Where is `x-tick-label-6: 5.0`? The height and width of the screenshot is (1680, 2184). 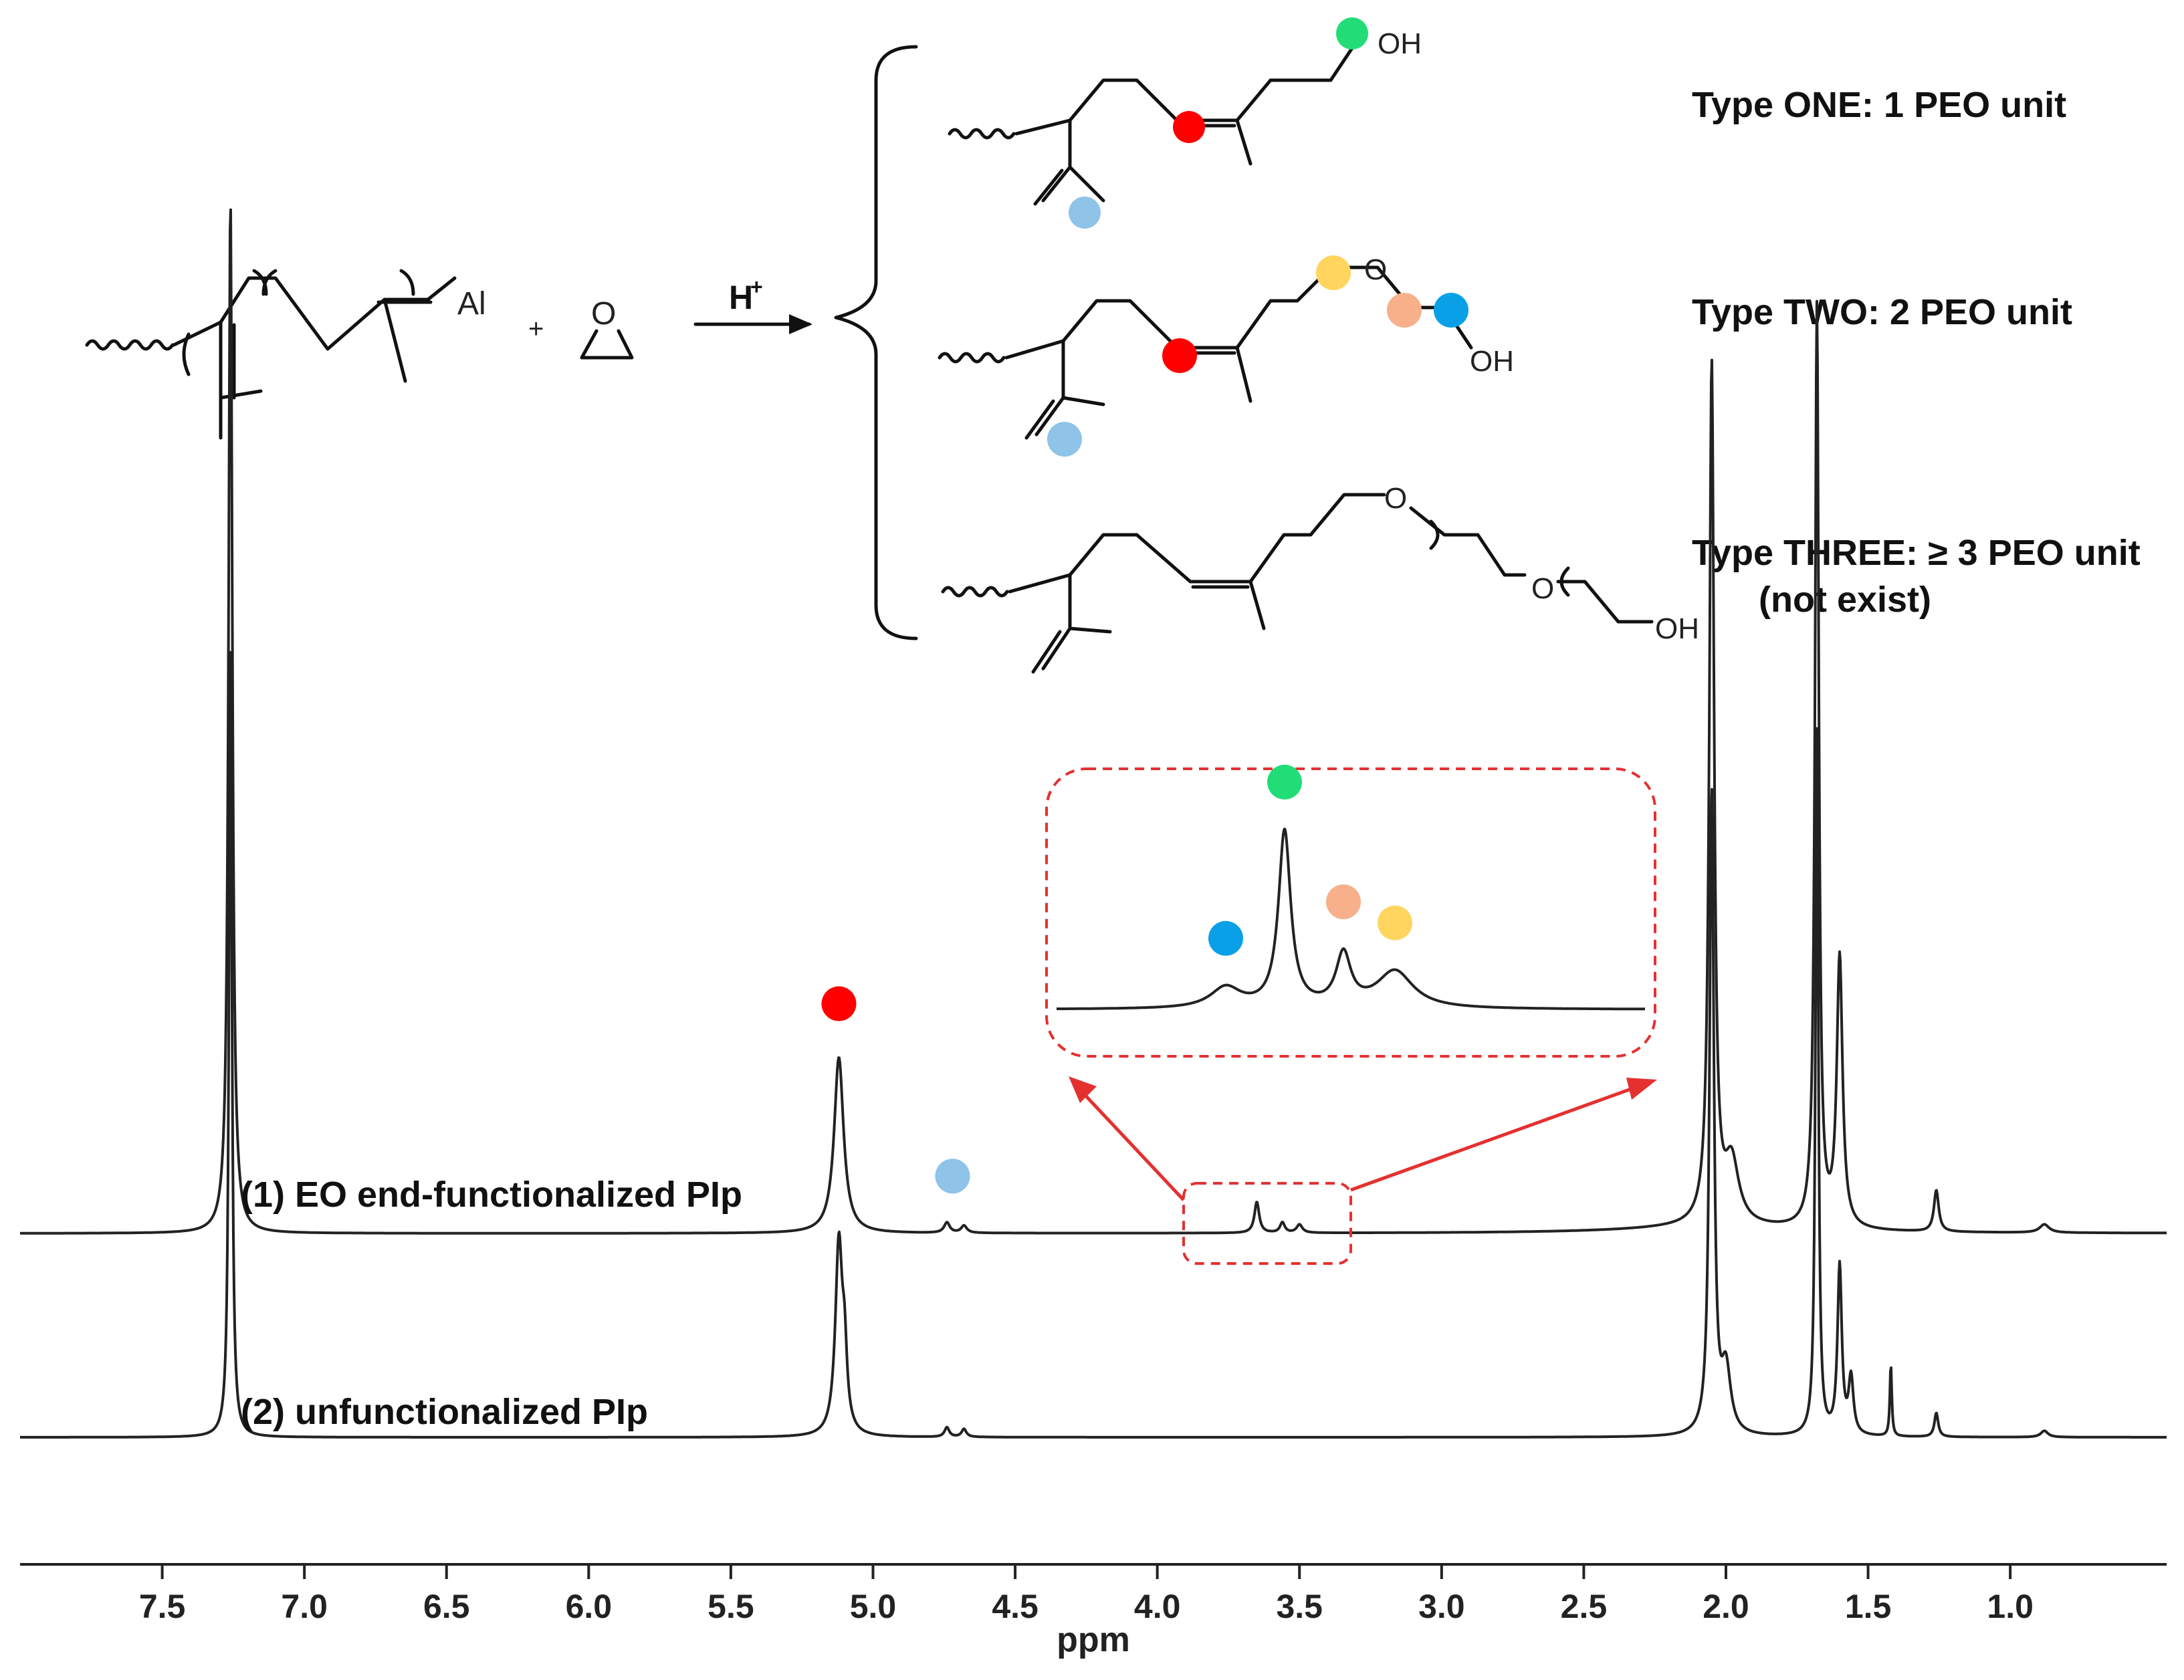
x-tick-label-6: 5.0 is located at coordinates (873, 1606).